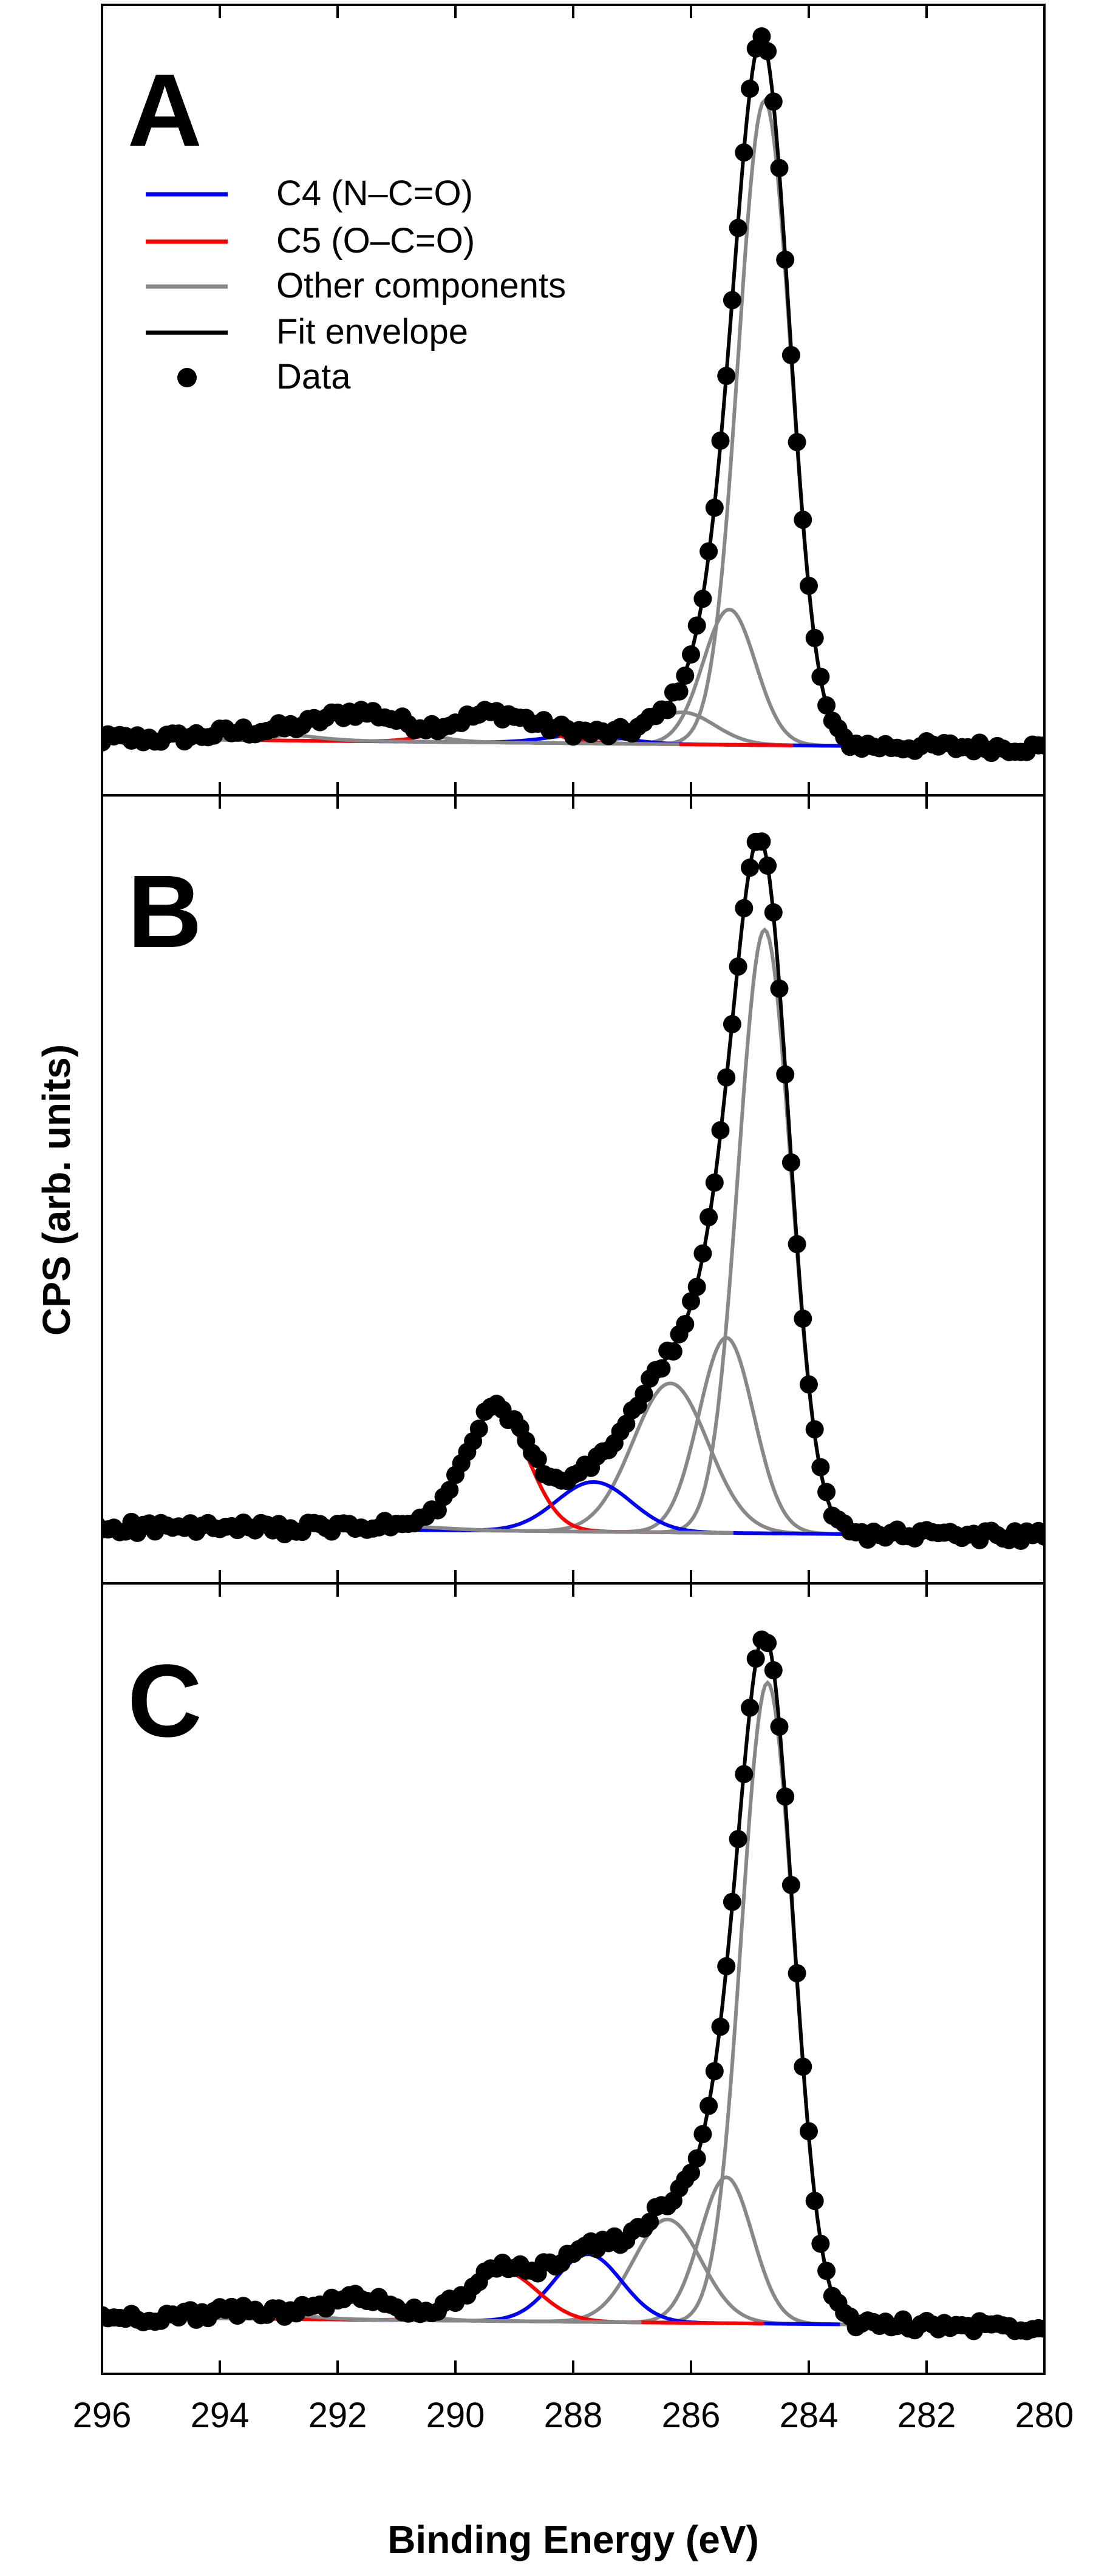 The image size is (1113, 2576). Describe the element at coordinates (56, 1190) in the screenshot. I see `y-axis-label: CPS (arb. units)` at that location.